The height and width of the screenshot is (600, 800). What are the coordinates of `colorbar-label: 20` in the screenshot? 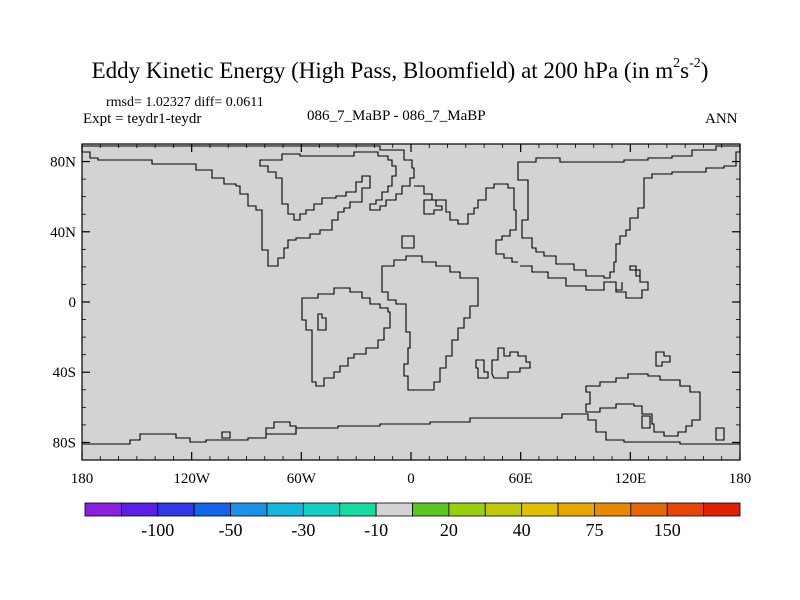 It's located at (448, 530).